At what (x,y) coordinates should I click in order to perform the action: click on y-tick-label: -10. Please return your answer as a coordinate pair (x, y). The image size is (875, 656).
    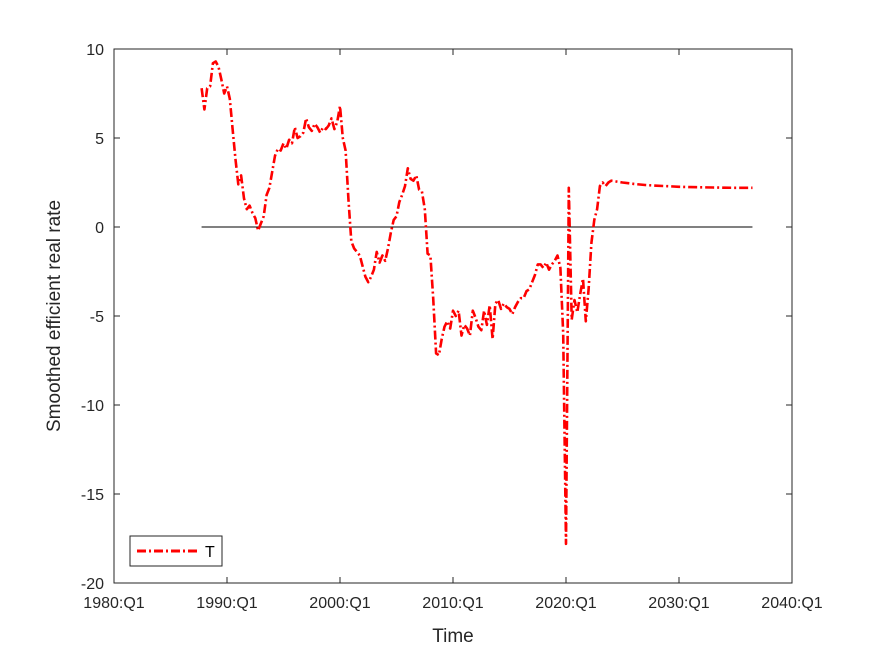
    Looking at the image, I should click on (92, 406).